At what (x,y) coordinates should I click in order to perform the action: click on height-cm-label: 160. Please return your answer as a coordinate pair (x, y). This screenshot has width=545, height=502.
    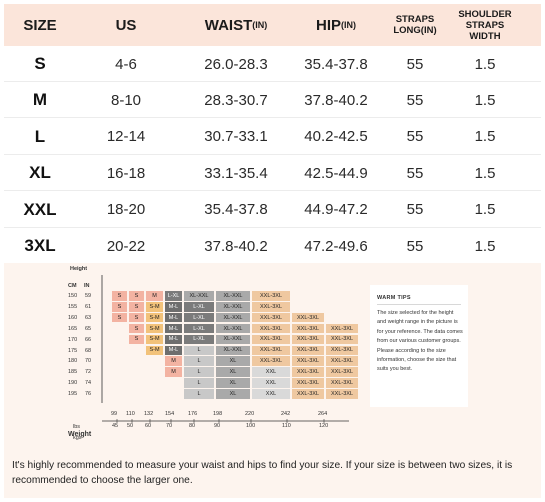
    Looking at the image, I should click on (73, 317).